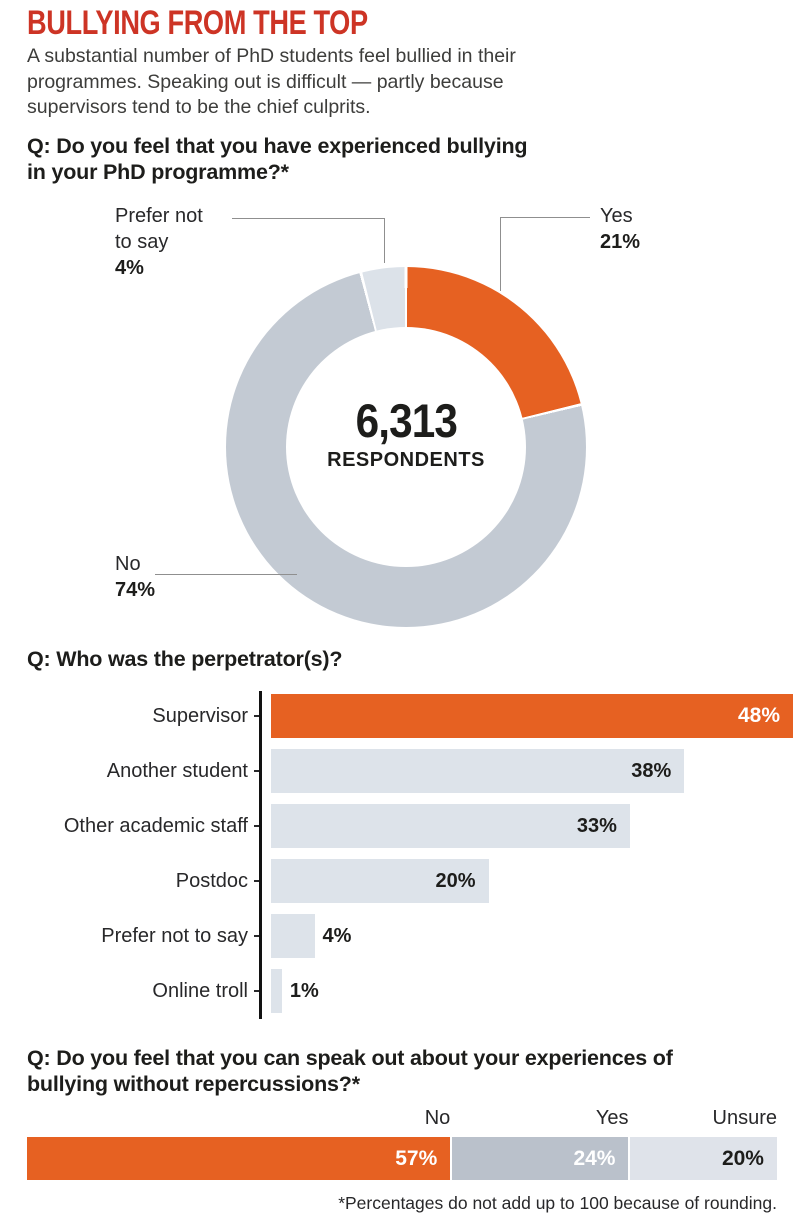 The height and width of the screenshot is (1229, 800). I want to click on bar-category-label: Other academic staff, so click(155, 825).